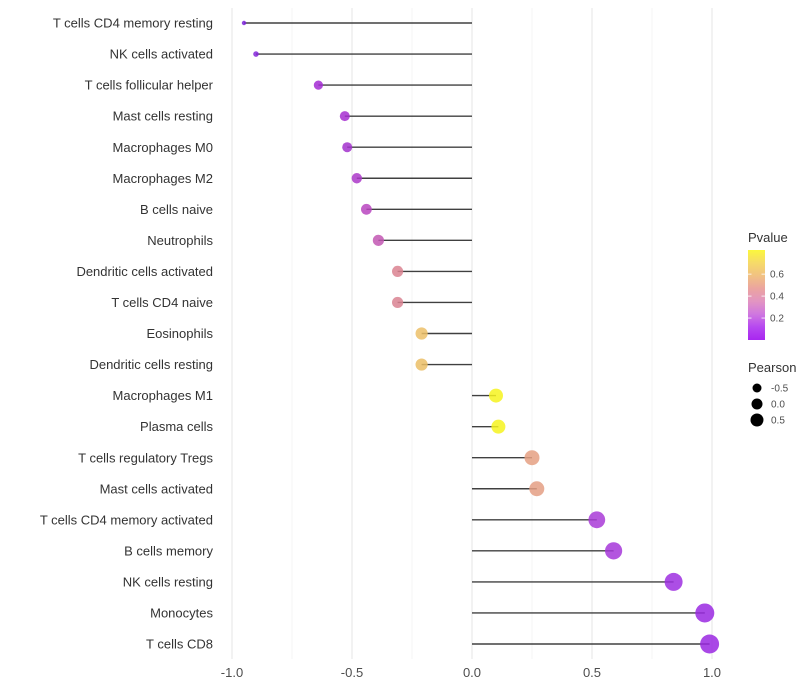 This screenshot has height=700, width=800. What do you see at coordinates (176, 209) in the screenshot?
I see `category-label: B cells naive` at bounding box center [176, 209].